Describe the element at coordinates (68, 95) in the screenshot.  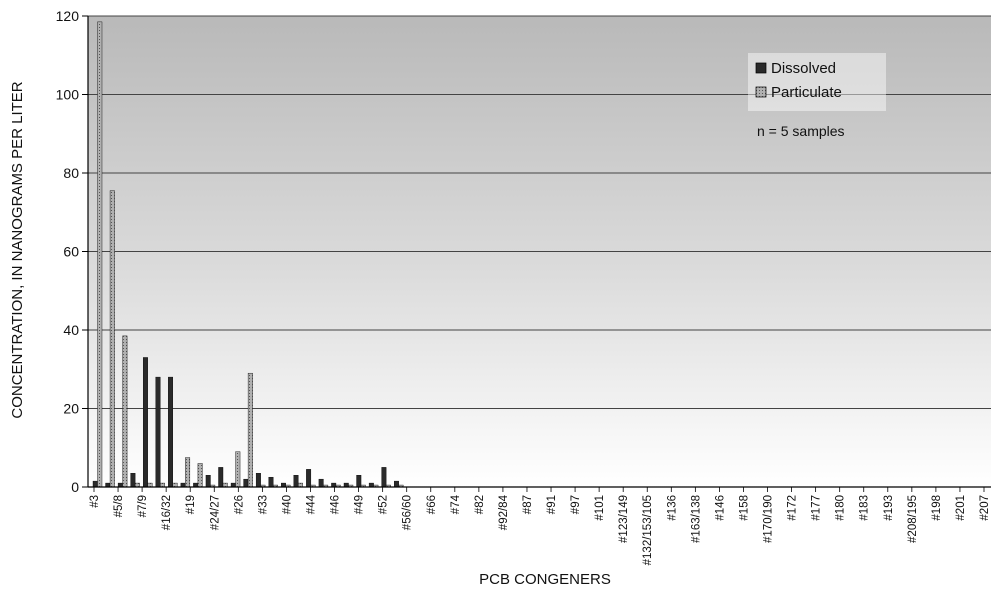
I see `y-tick-label: 100` at that location.